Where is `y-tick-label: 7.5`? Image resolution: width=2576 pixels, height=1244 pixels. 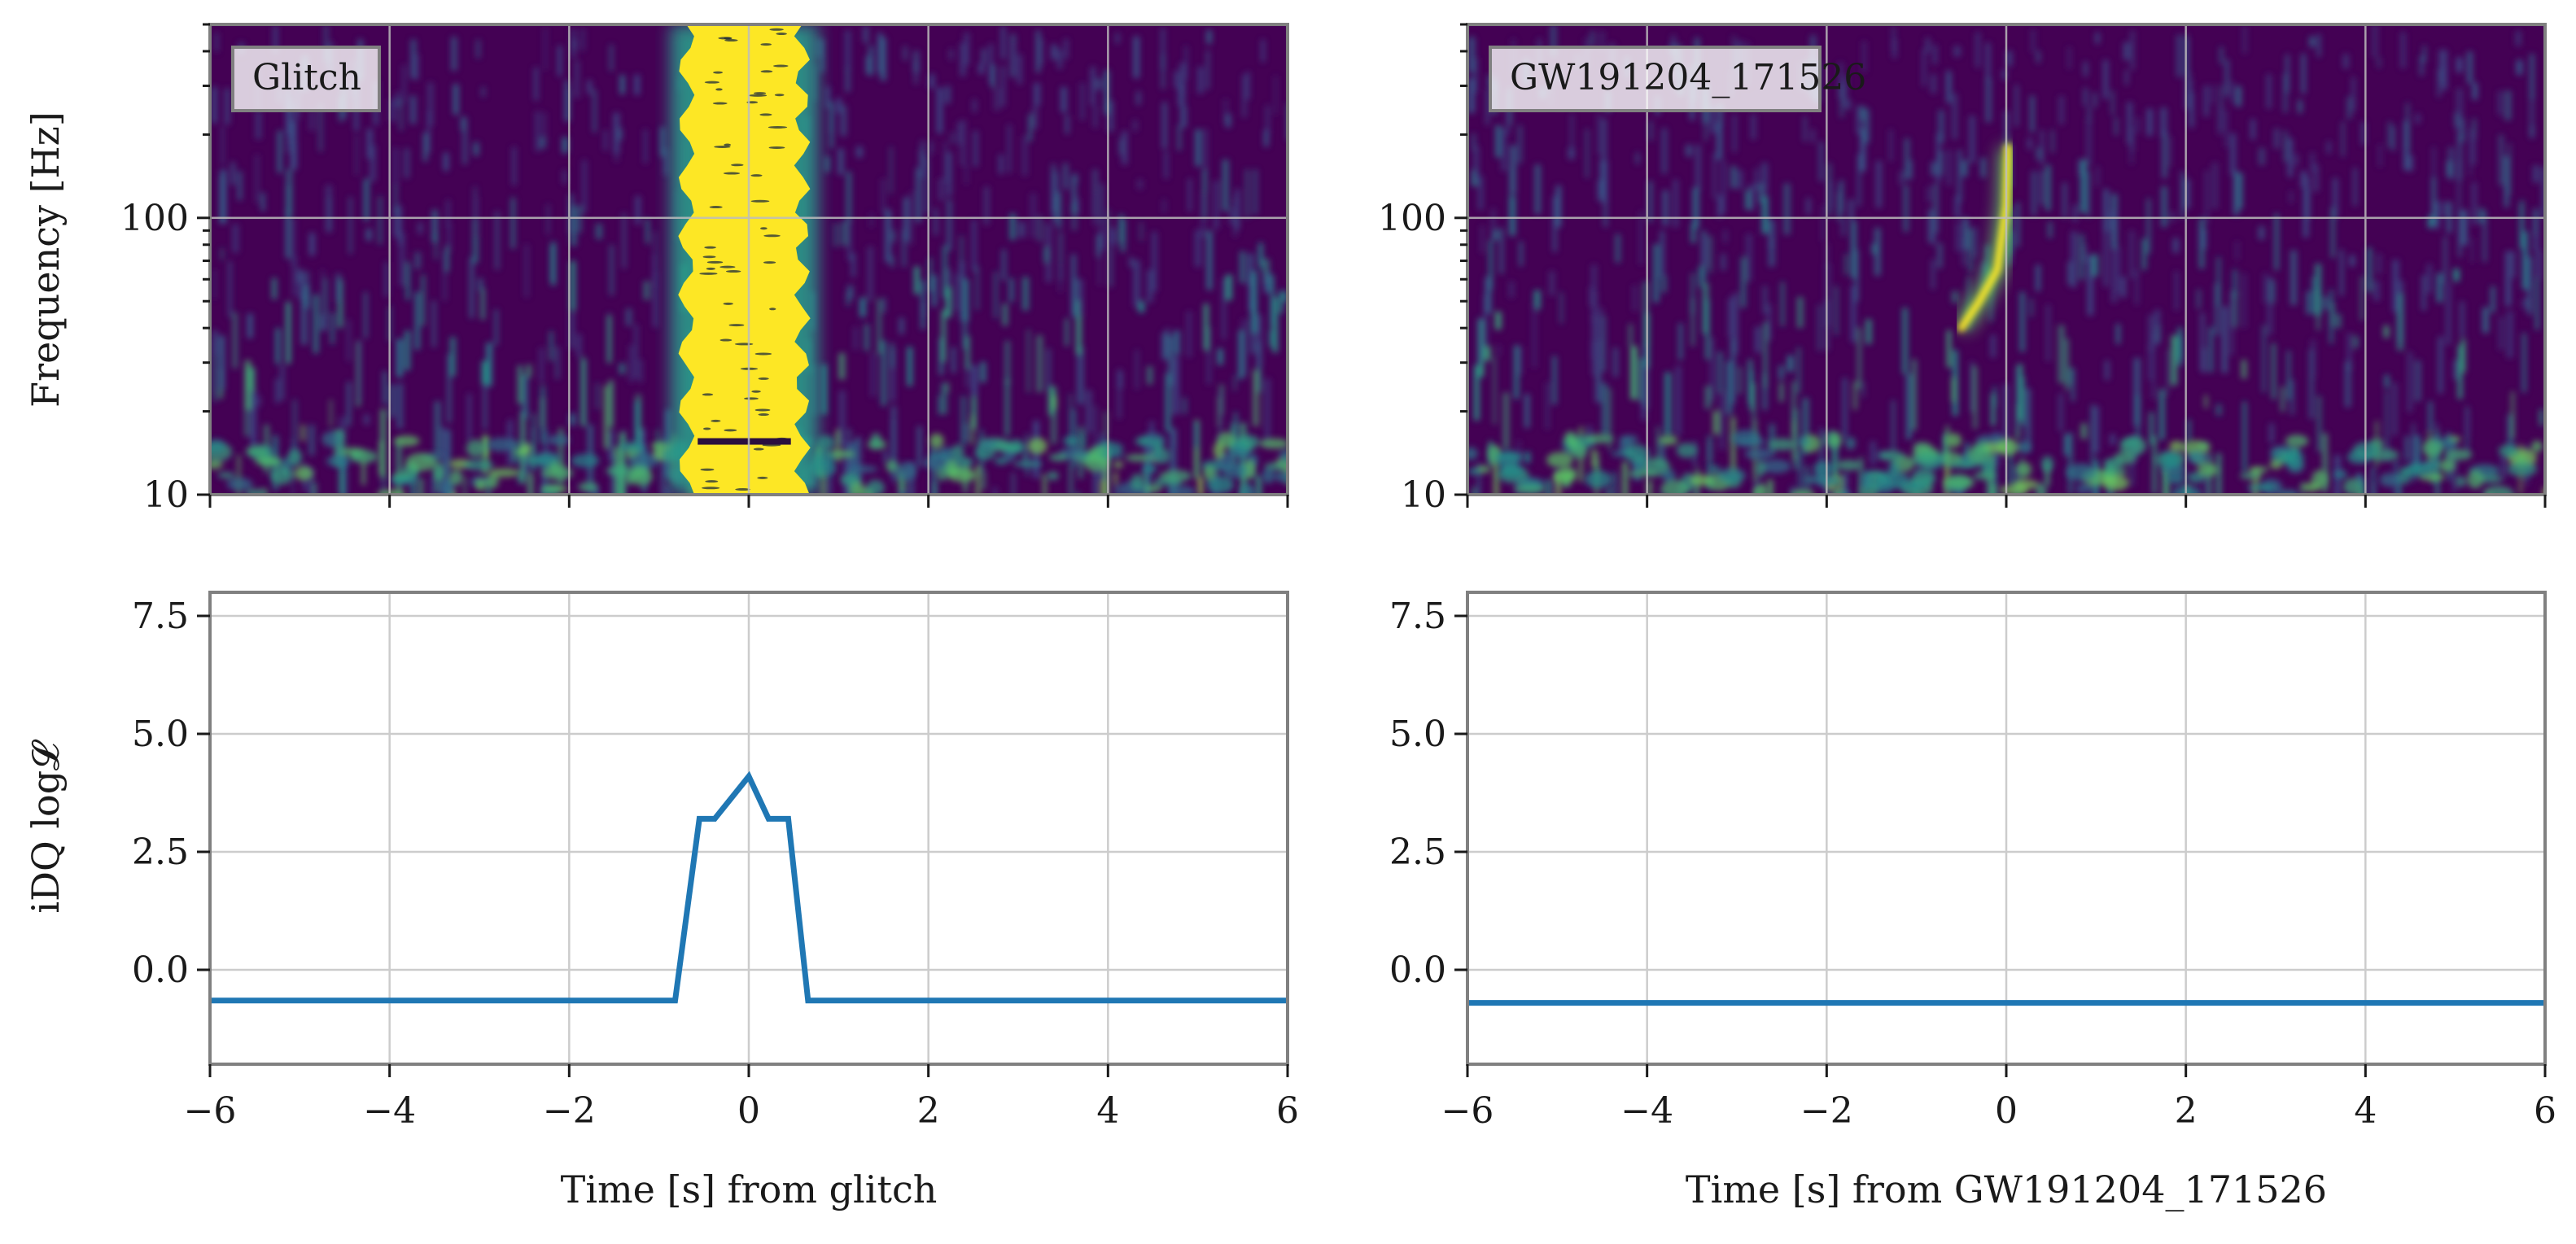
y-tick-label: 7.5 is located at coordinates (160, 617).